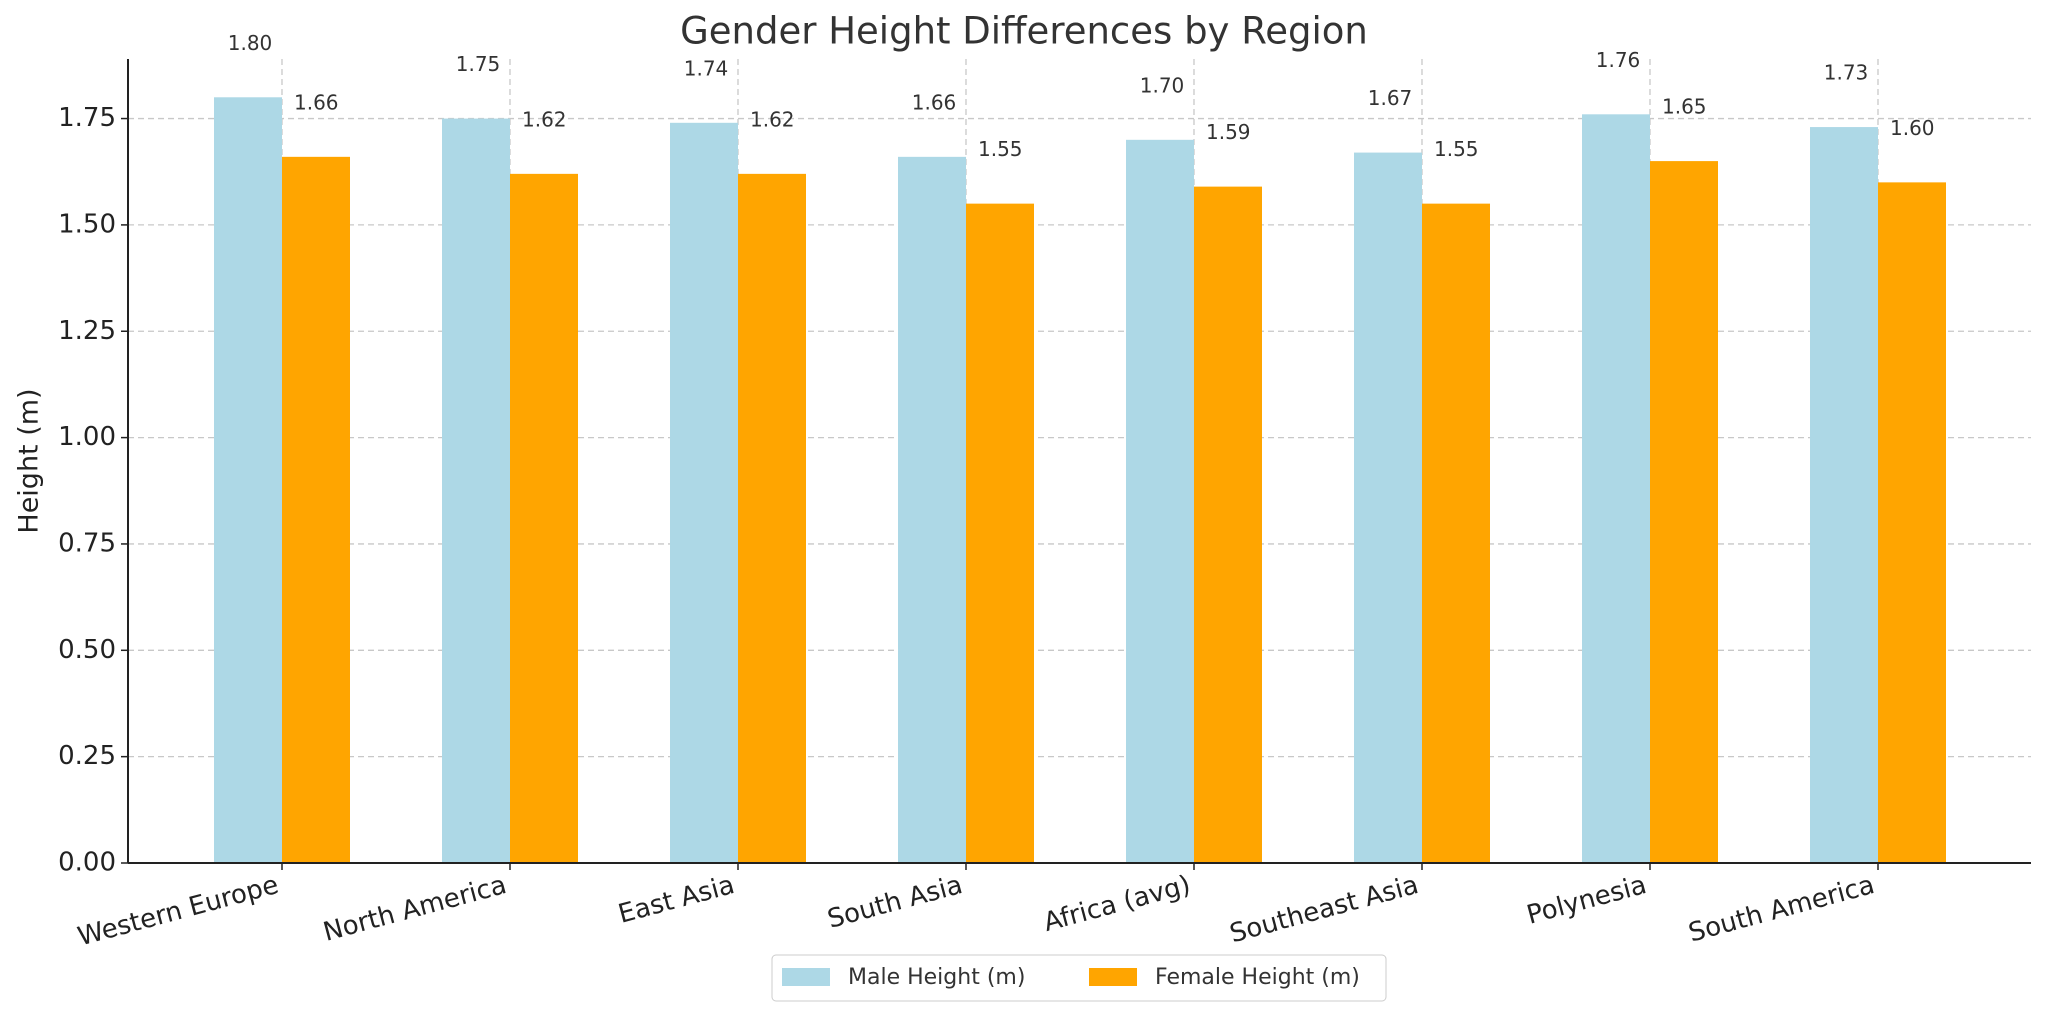 This screenshot has height=1016, width=2048. What do you see at coordinates (1618, 60) in the screenshot?
I see `value-label: 1.76` at bounding box center [1618, 60].